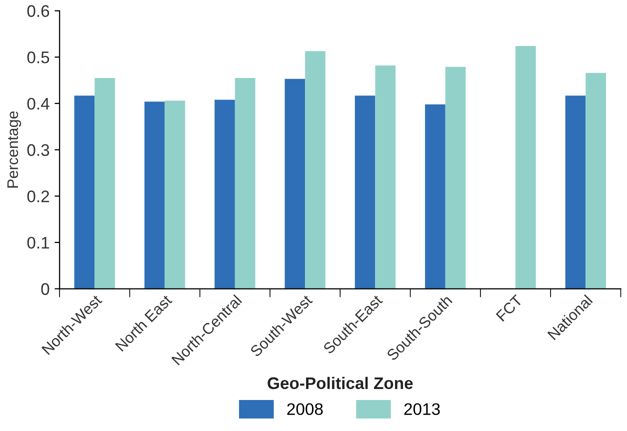 Image resolution: width=627 pixels, height=431 pixels. Describe the element at coordinates (38, 150) in the screenshot. I see `y-tick-label: 0.3` at that location.